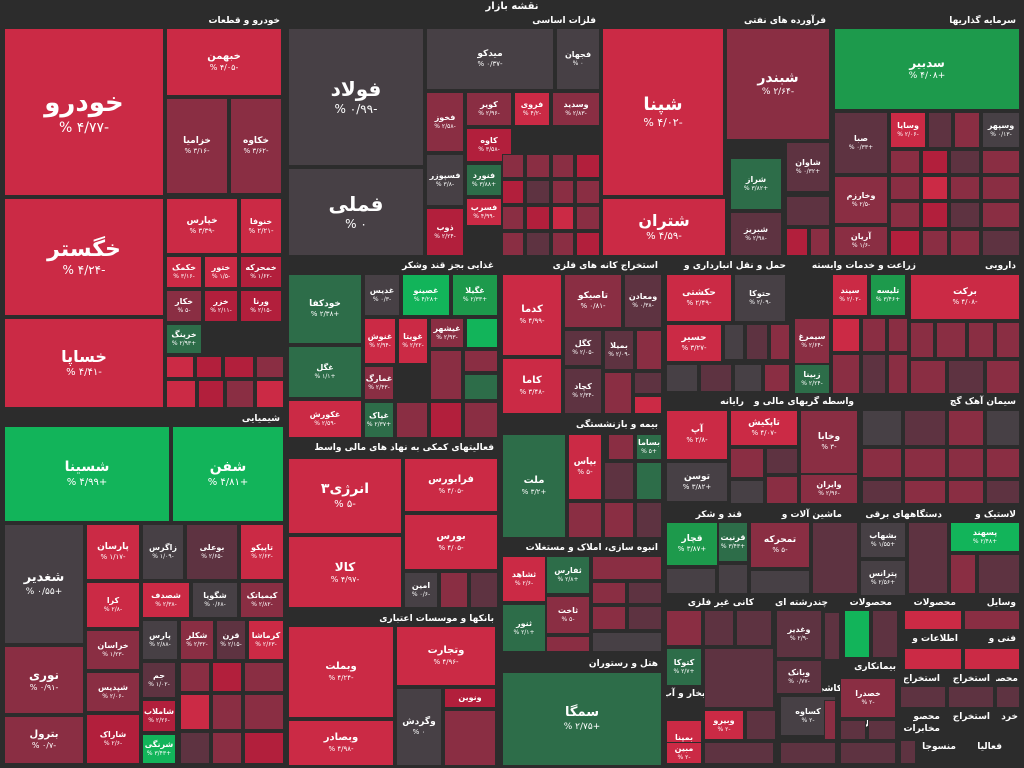 This screenshot has height=768, width=1024. Describe the element at coordinates (221, 272) in the screenshot. I see `symbol-tile: ختور -۱/۵ %` at that location.